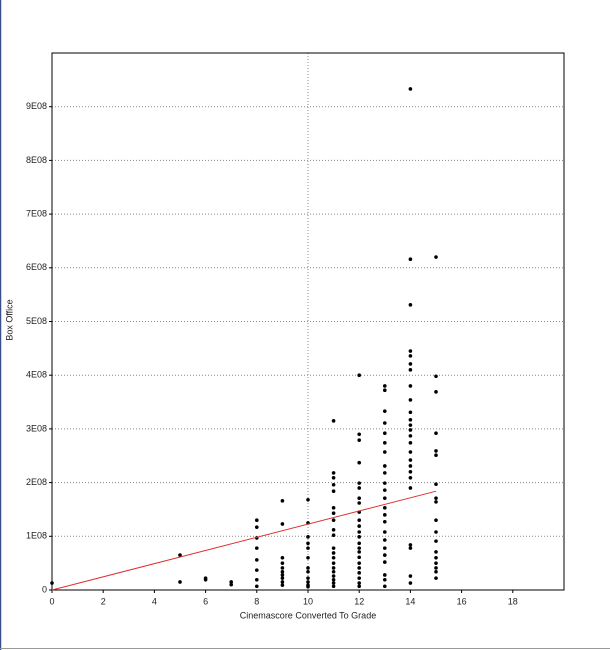  What do you see at coordinates (36, 375) in the screenshot?
I see `y-tick-label: 4E08` at bounding box center [36, 375].